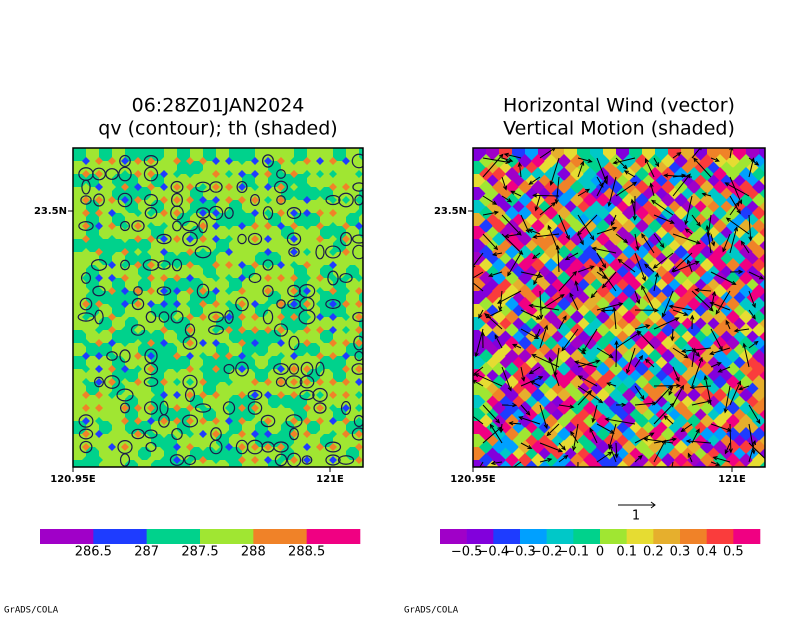  What do you see at coordinates (494, 552) in the screenshot?
I see `colorbar-label: −0.4` at bounding box center [494, 552].